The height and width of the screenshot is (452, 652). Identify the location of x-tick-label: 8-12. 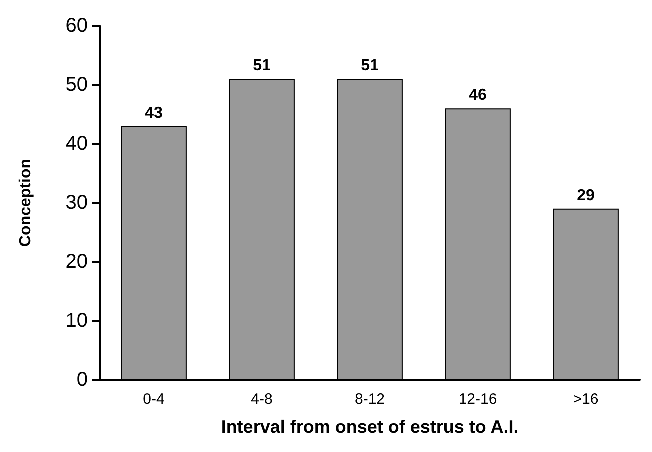
(370, 399).